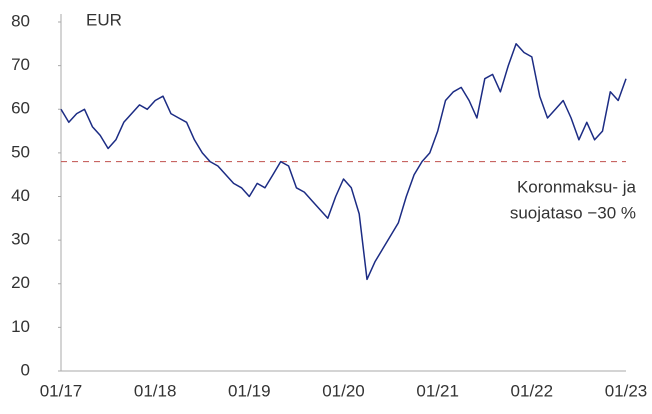  Describe the element at coordinates (20, 151) in the screenshot. I see `y-tick-label: 50` at that location.